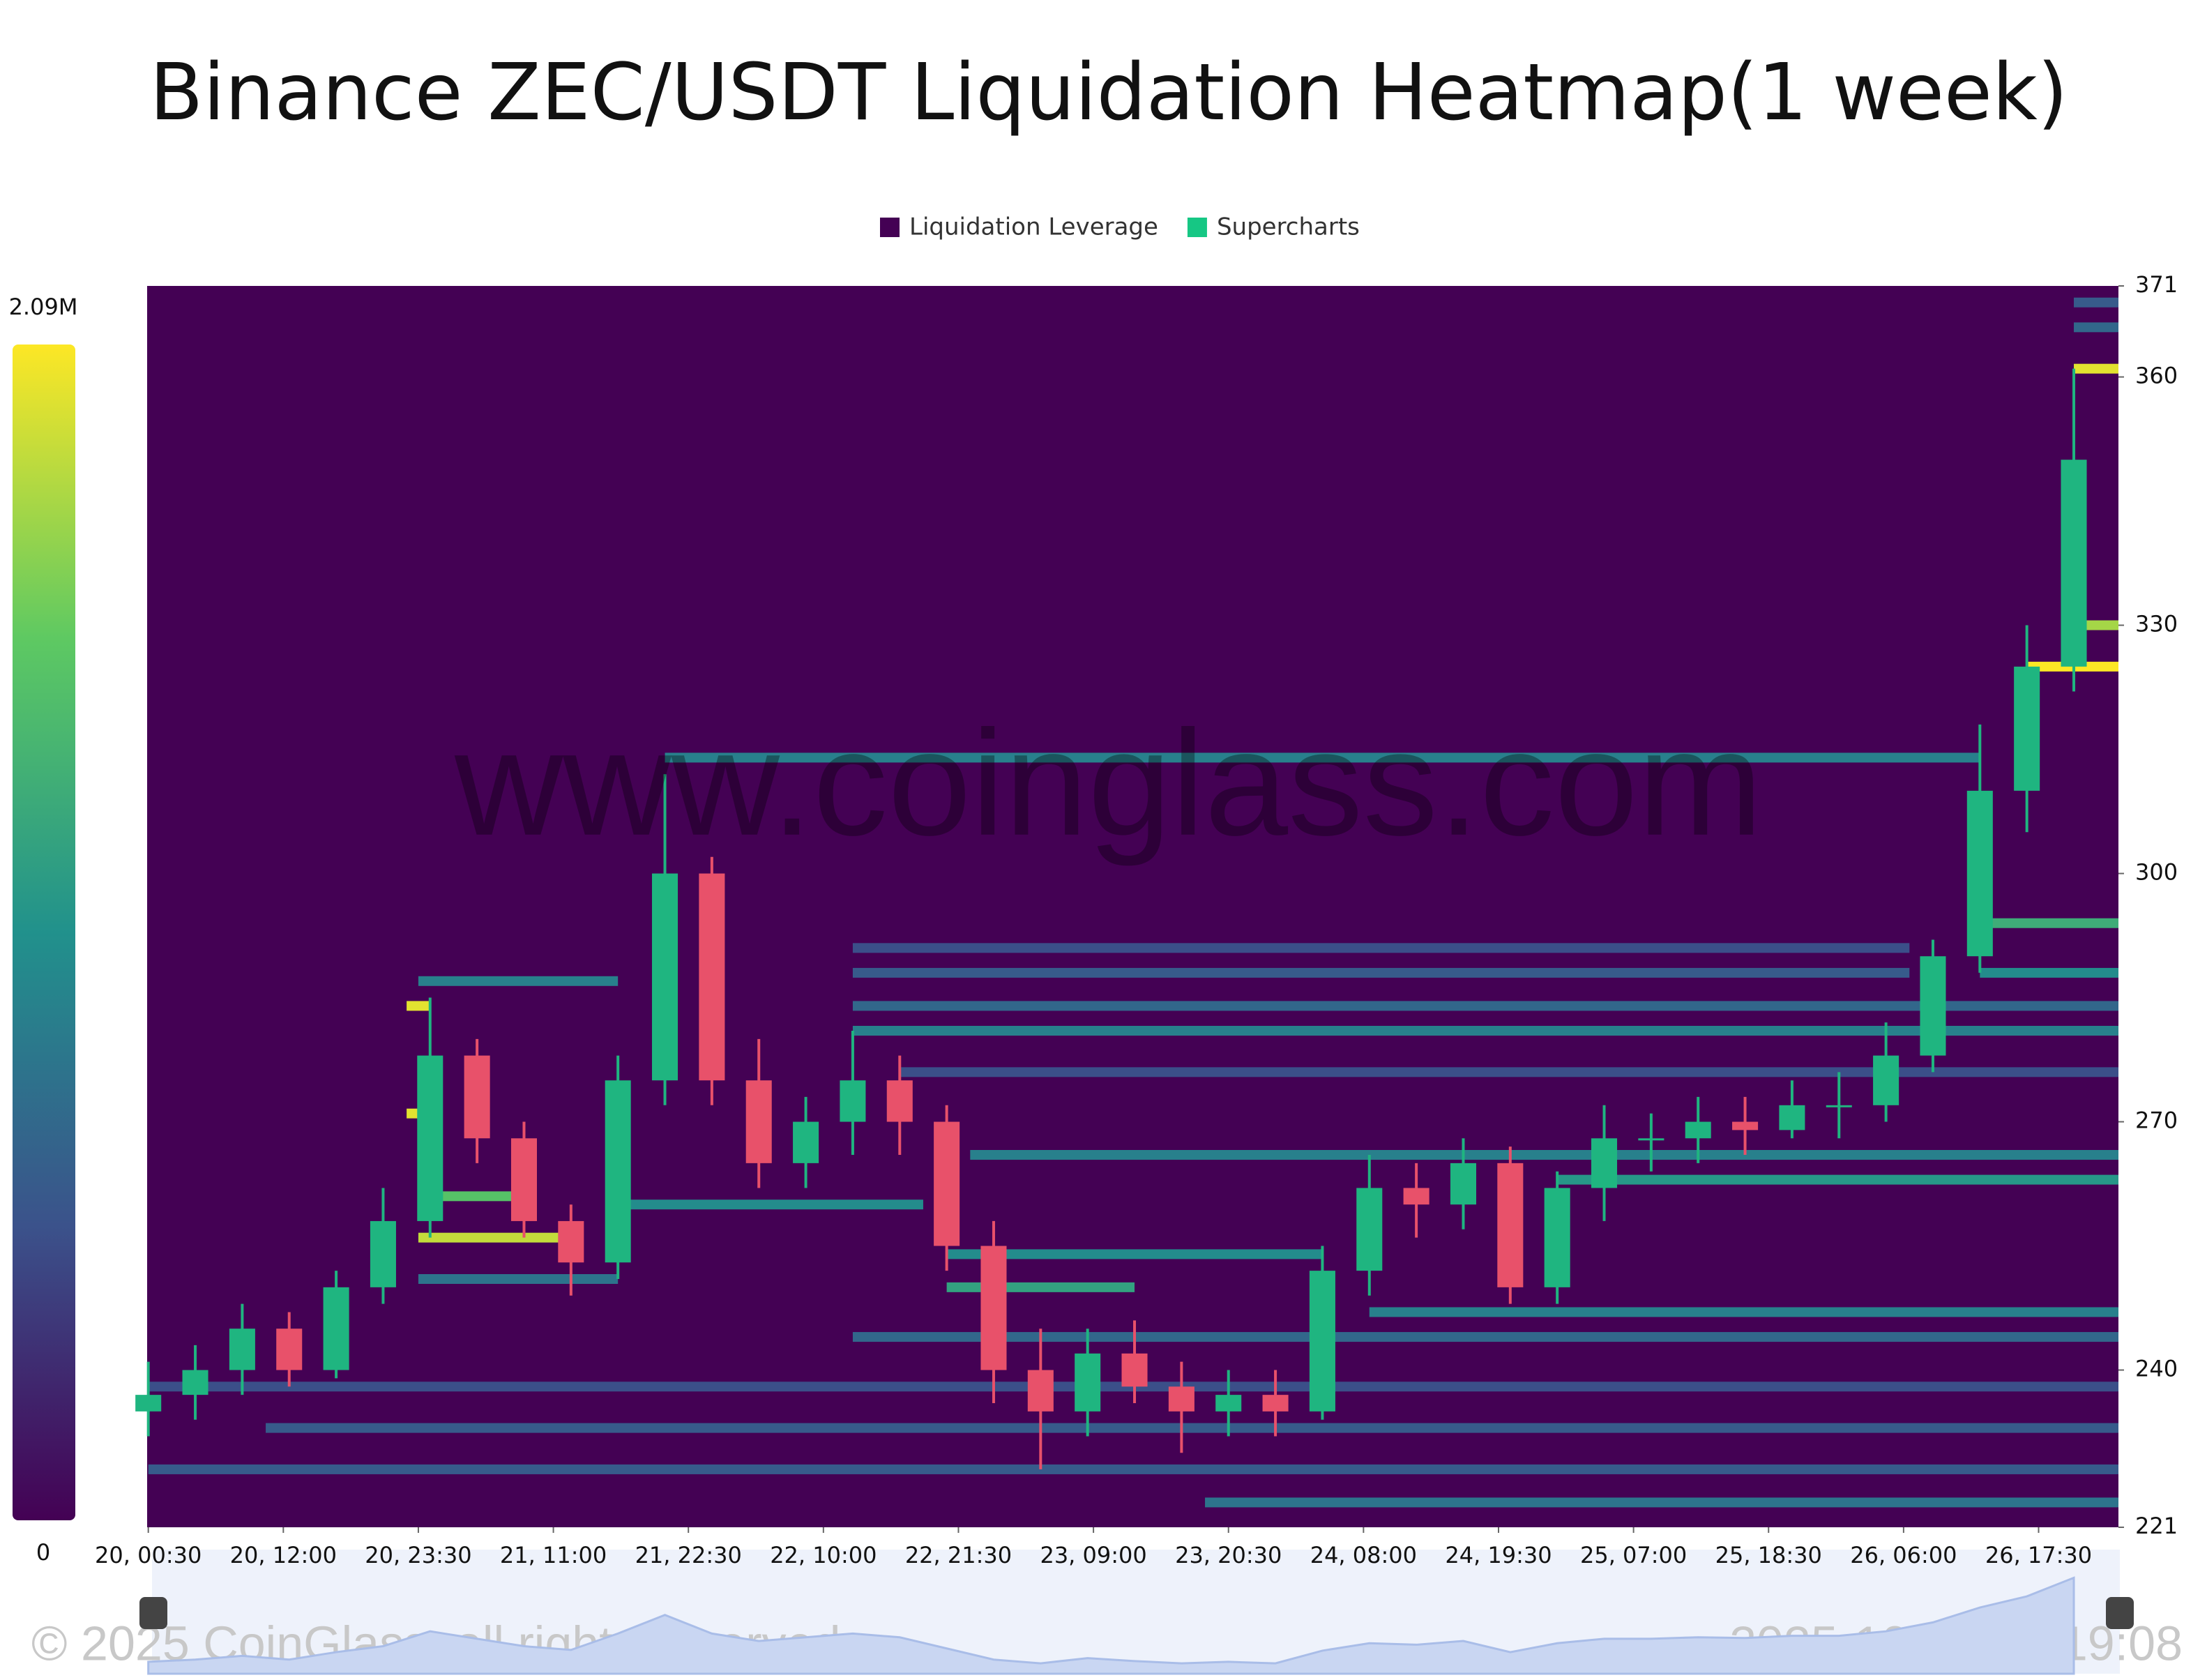  I want to click on y-tick-label: 330, so click(2156, 624).